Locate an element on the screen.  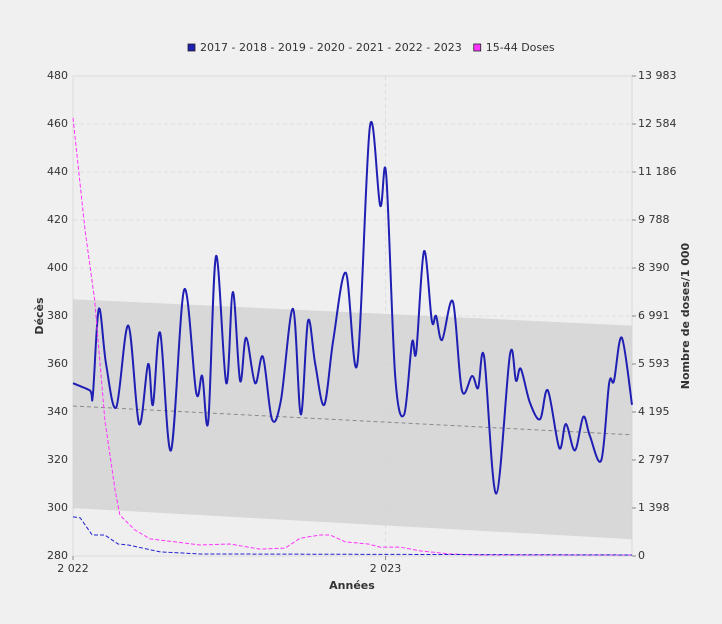
y2-tick-label: 9 788 is located at coordinates (654, 219).